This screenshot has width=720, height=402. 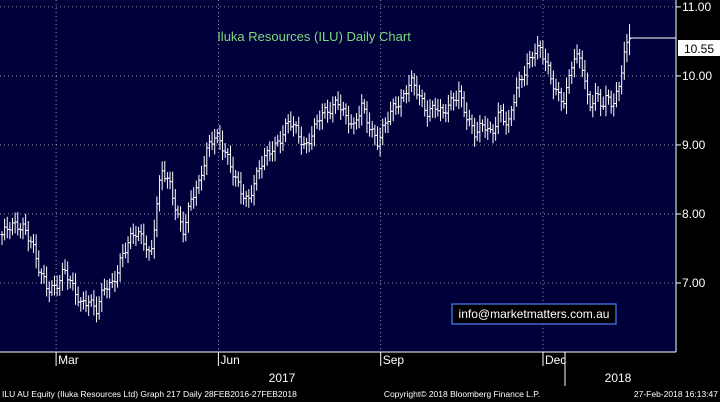 I want to click on y-tick-label: 11.00, so click(x=696, y=7).